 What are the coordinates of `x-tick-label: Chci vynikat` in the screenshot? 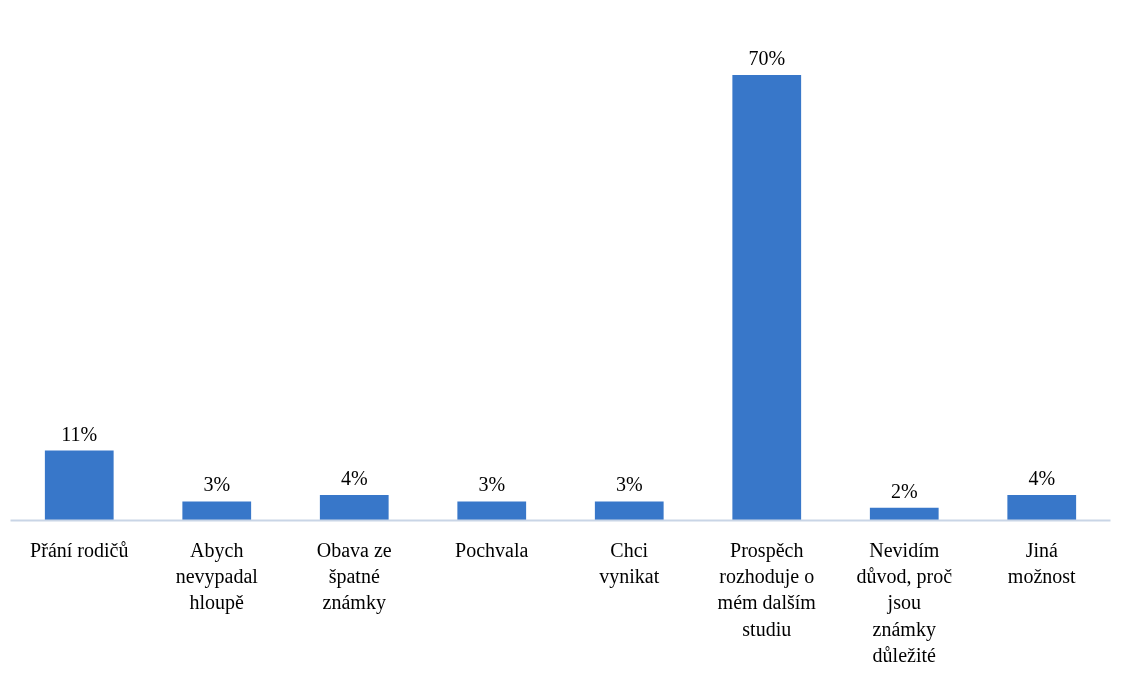 It's located at (629, 563).